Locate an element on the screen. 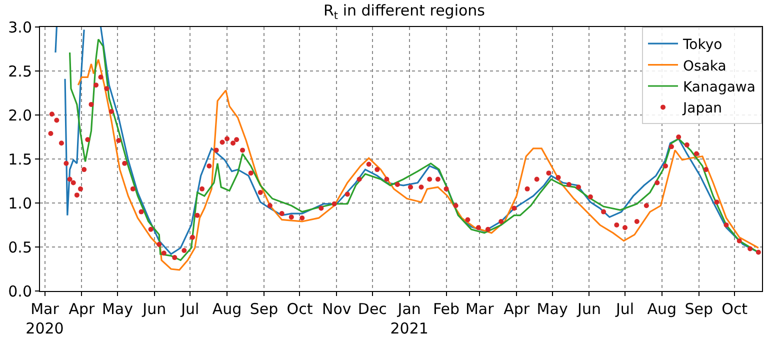 The width and height of the screenshot is (770, 345). x-tick-label: Mar is located at coordinates (480, 309).